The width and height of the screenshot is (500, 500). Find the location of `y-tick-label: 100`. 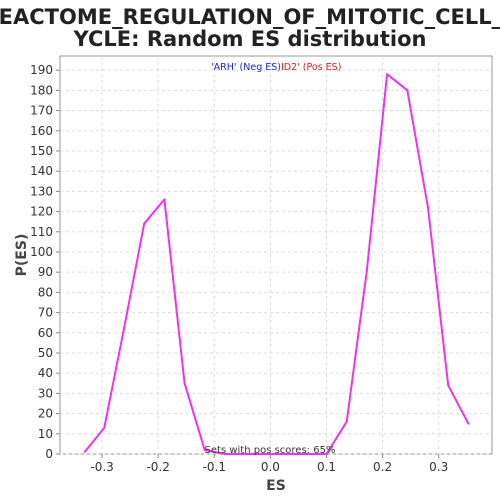

y-tick-label: 100 is located at coordinates (41, 252).